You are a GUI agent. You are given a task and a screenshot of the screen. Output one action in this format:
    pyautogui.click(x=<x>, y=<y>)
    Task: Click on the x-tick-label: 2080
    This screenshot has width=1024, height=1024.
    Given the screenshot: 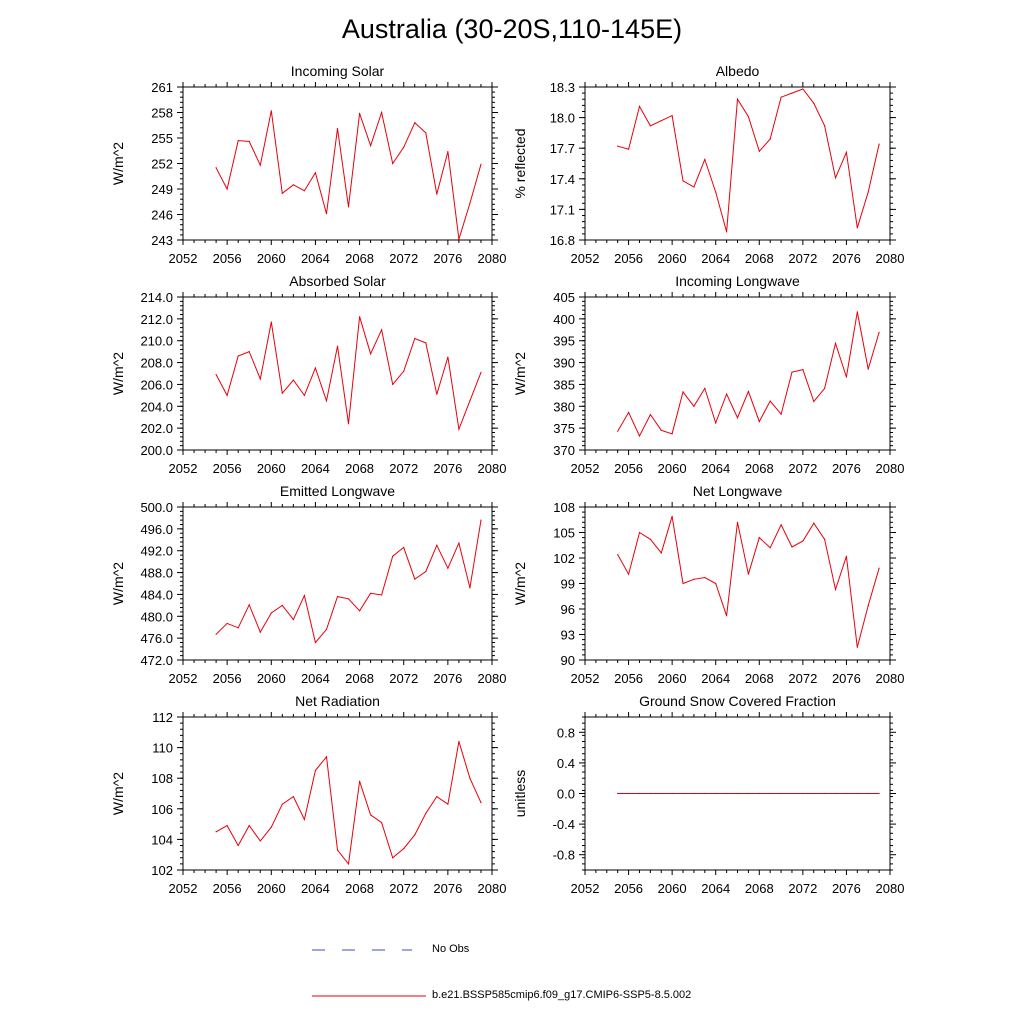 What is the action you would take?
    pyautogui.click(x=890, y=678)
    